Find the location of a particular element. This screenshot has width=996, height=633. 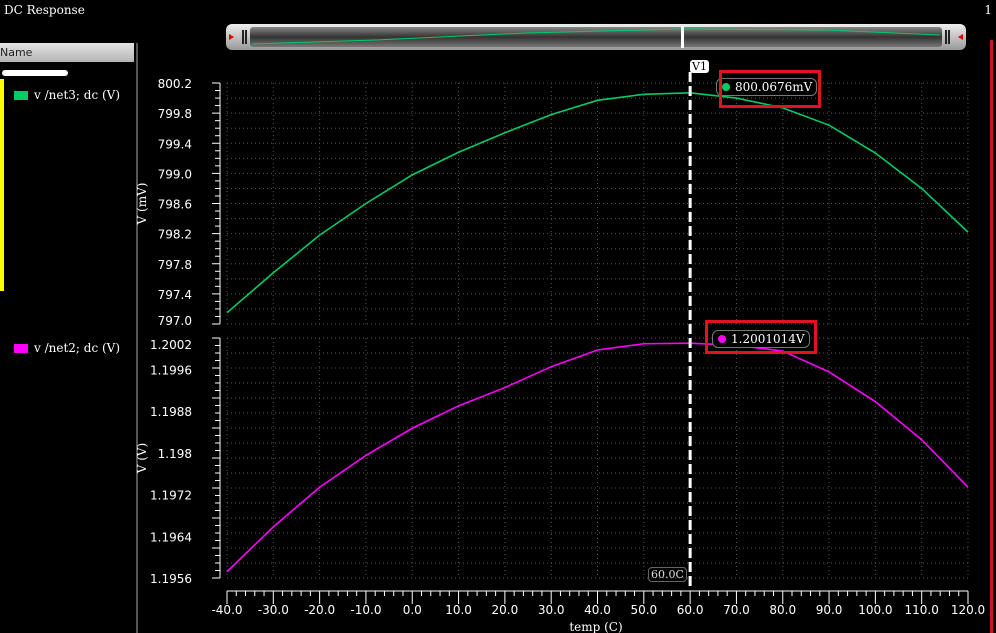

x-tick-label: 110.0 is located at coordinates (922, 610).